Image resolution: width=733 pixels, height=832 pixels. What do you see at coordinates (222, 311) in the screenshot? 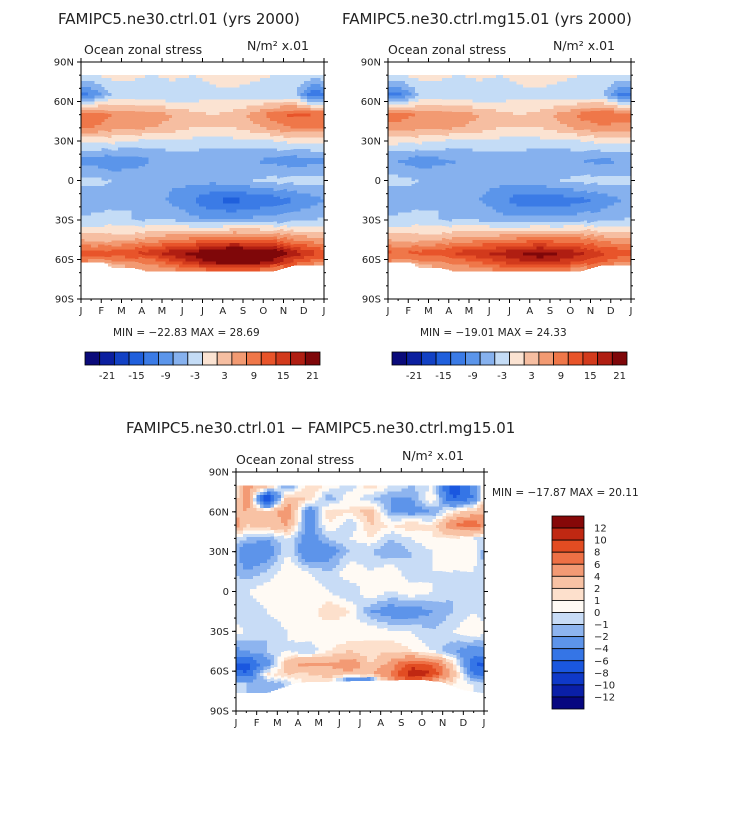
I see `x-tick-label: A` at bounding box center [222, 311].